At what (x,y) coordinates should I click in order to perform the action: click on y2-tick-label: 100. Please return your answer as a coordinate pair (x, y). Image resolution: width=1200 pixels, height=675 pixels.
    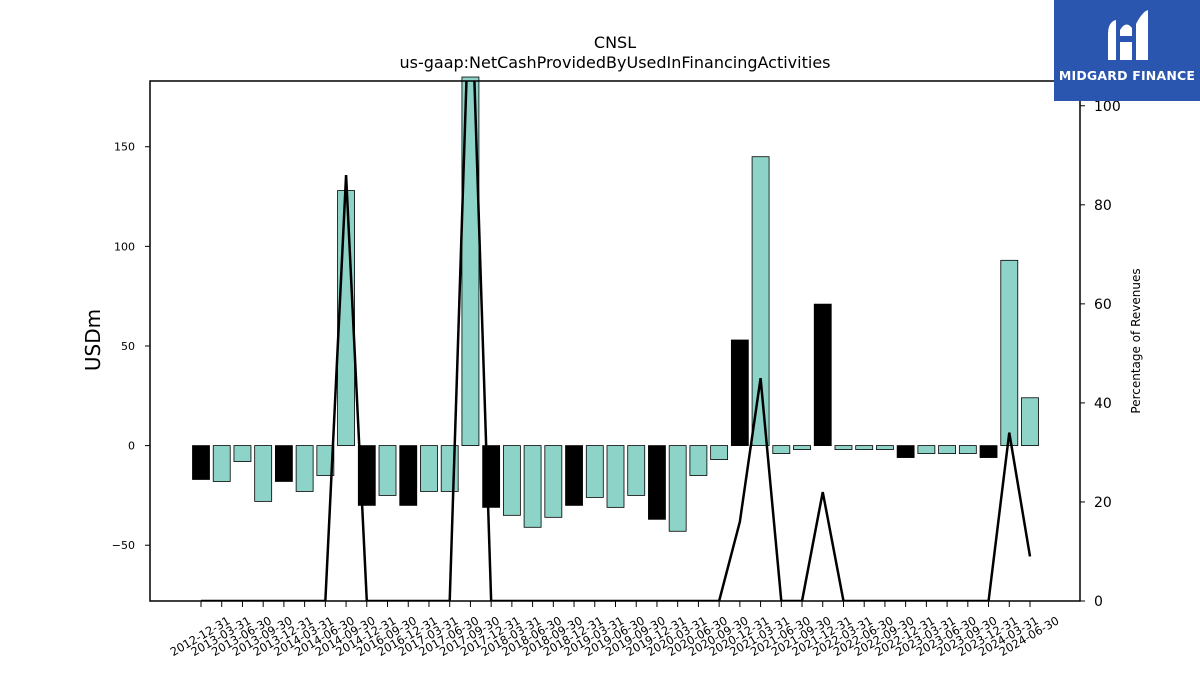
    Looking at the image, I should click on (1107, 107).